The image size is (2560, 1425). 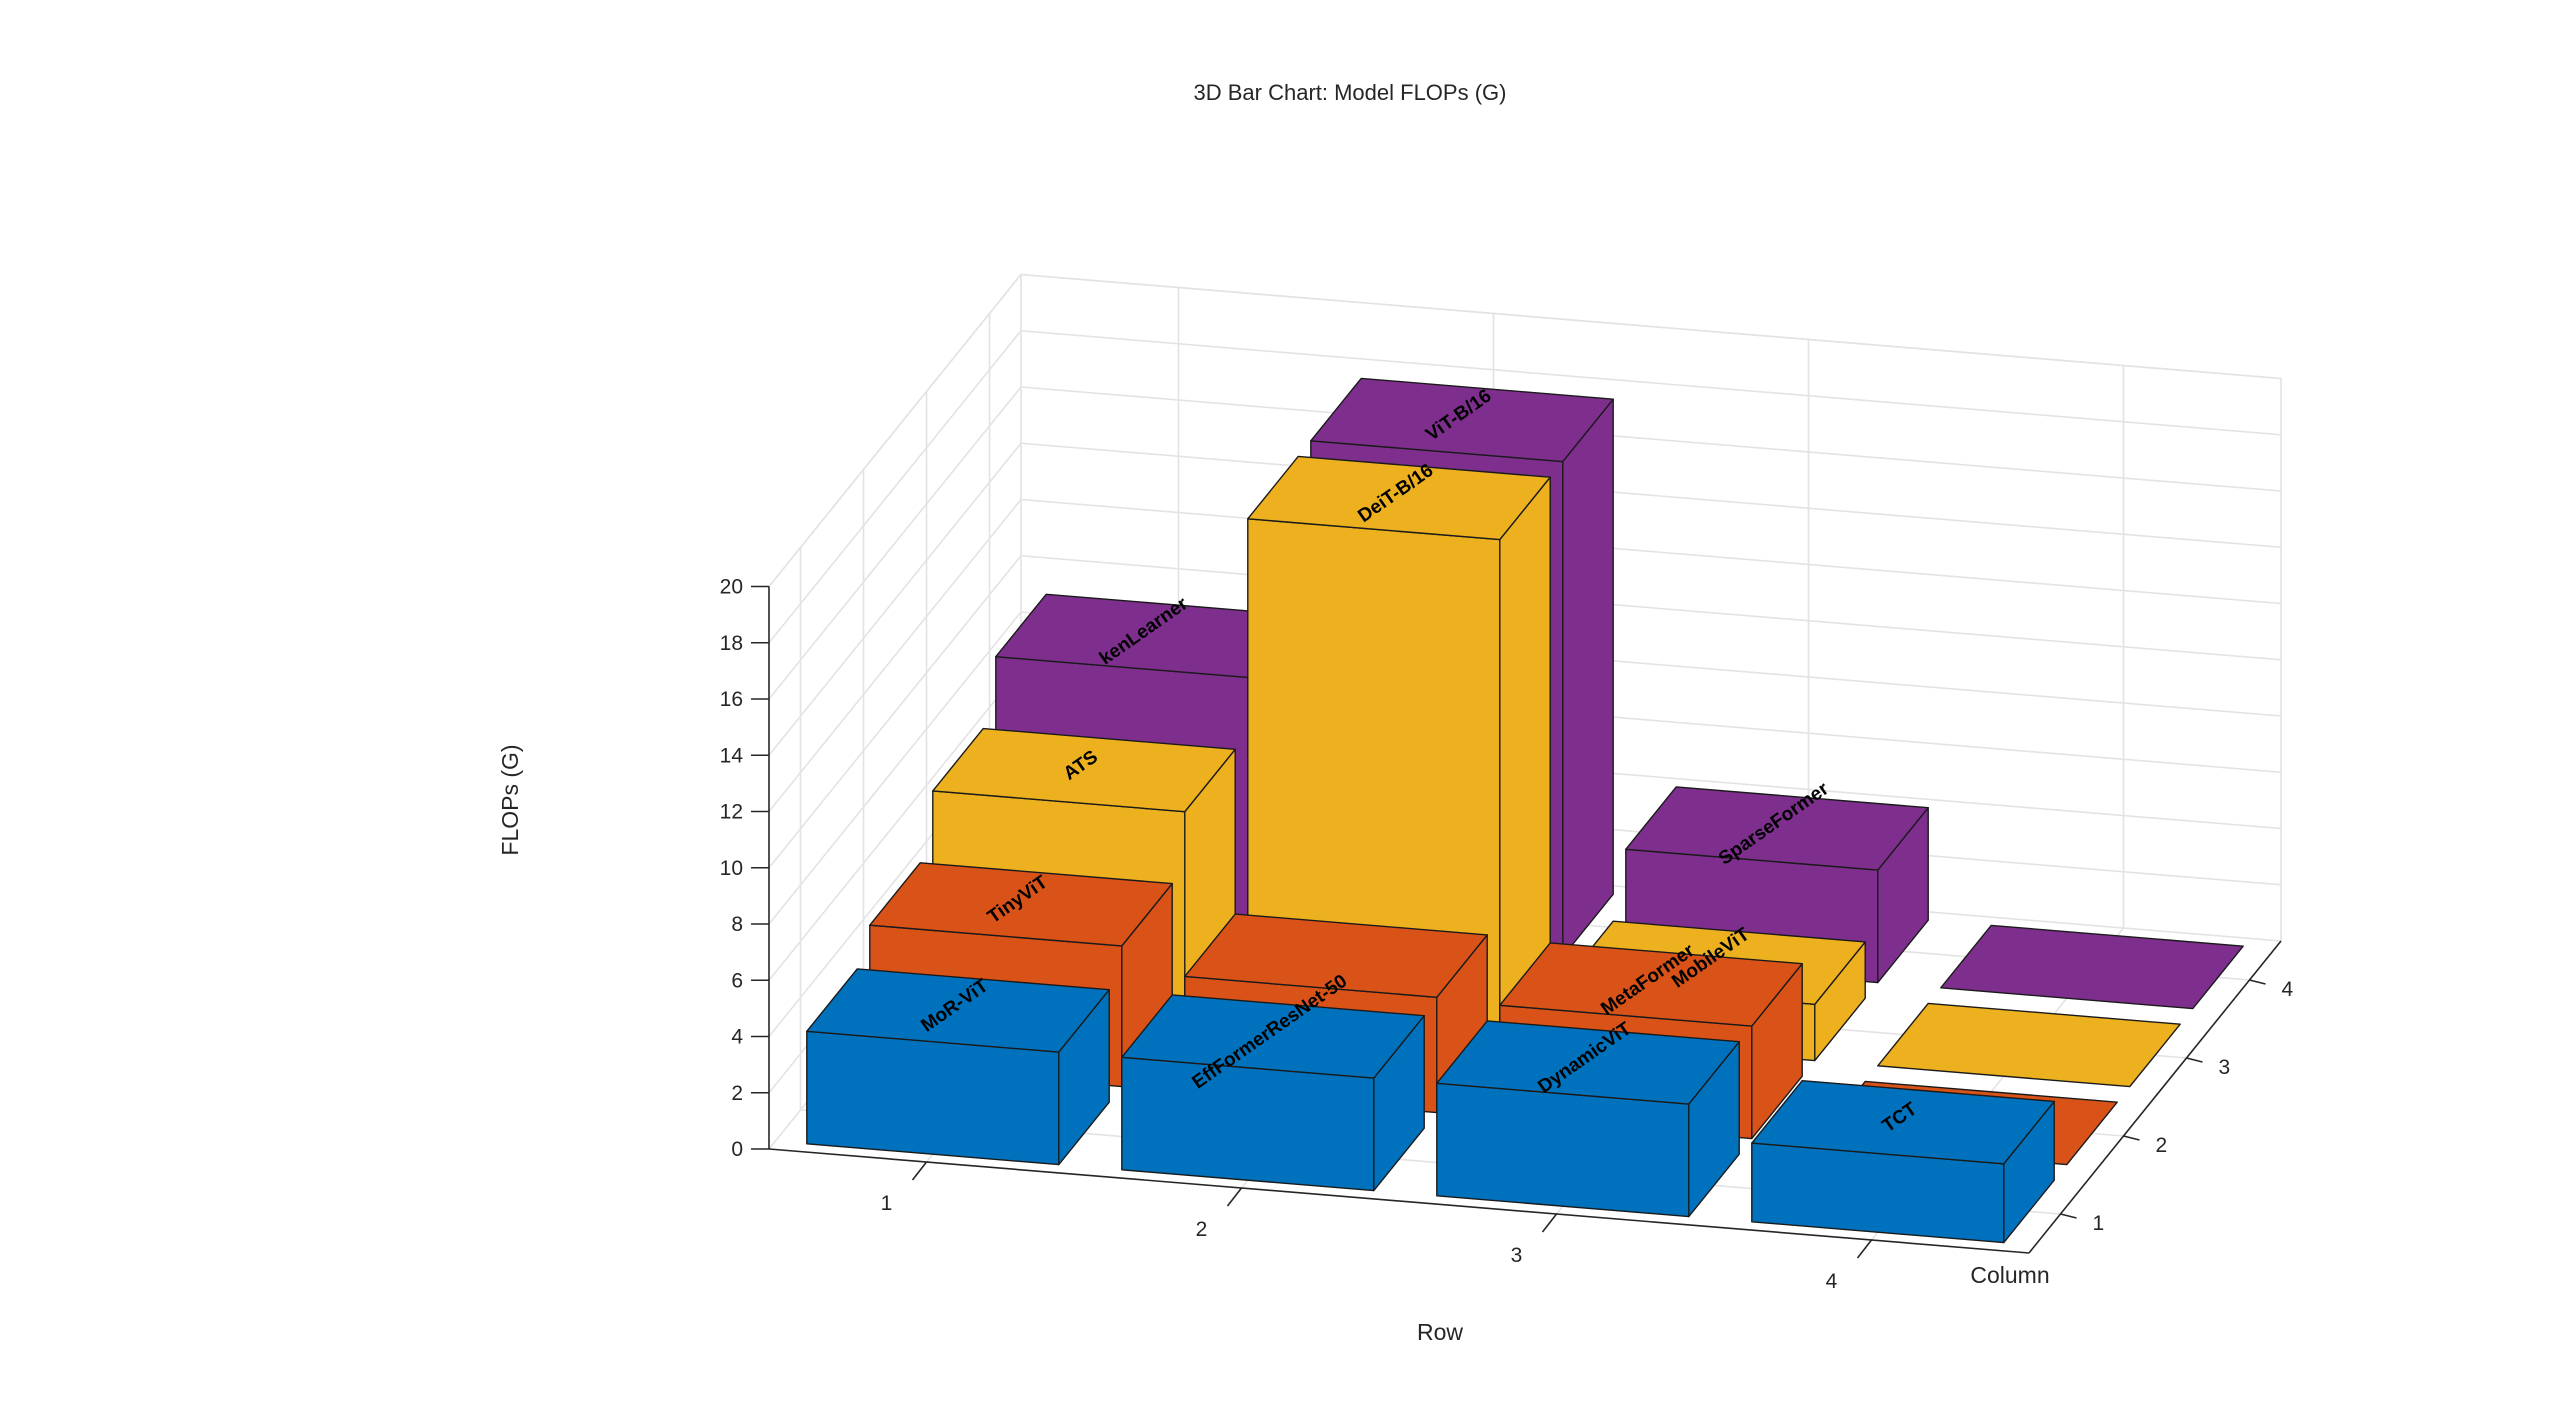 I want to click on bar-r4-c3, so click(x=2029, y=1045).